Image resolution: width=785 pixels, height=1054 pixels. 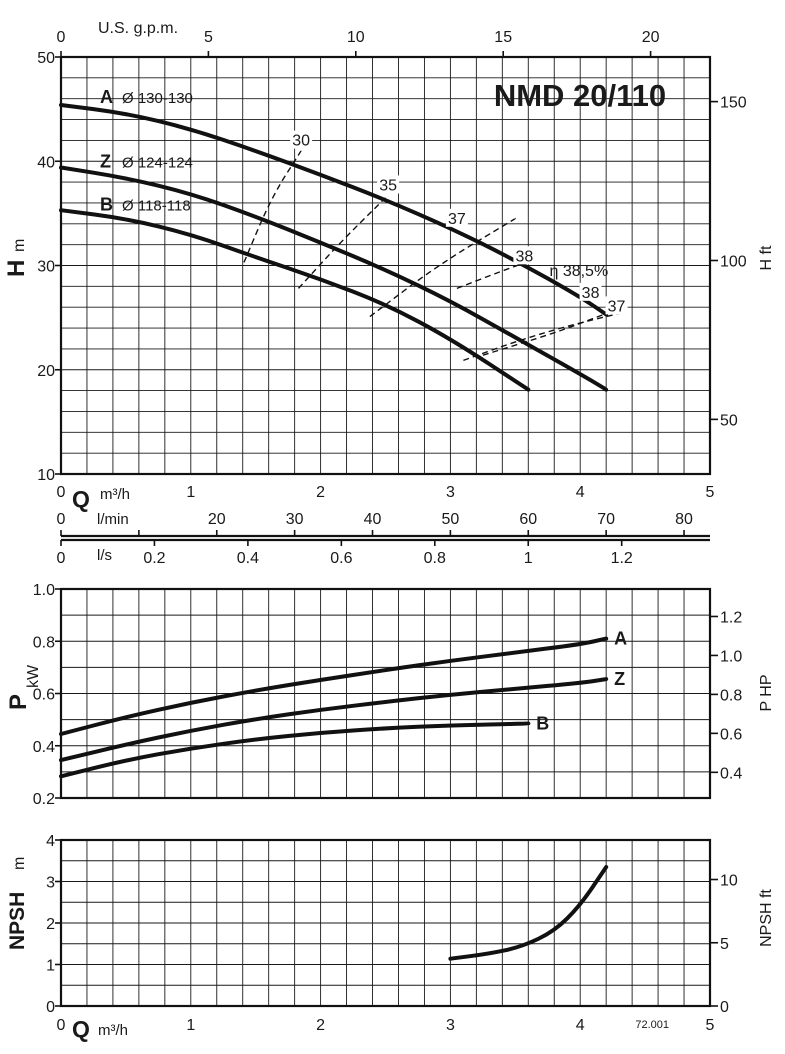 What do you see at coordinates (50, 1007) in the screenshot?
I see `y-tick-label: 0` at bounding box center [50, 1007].